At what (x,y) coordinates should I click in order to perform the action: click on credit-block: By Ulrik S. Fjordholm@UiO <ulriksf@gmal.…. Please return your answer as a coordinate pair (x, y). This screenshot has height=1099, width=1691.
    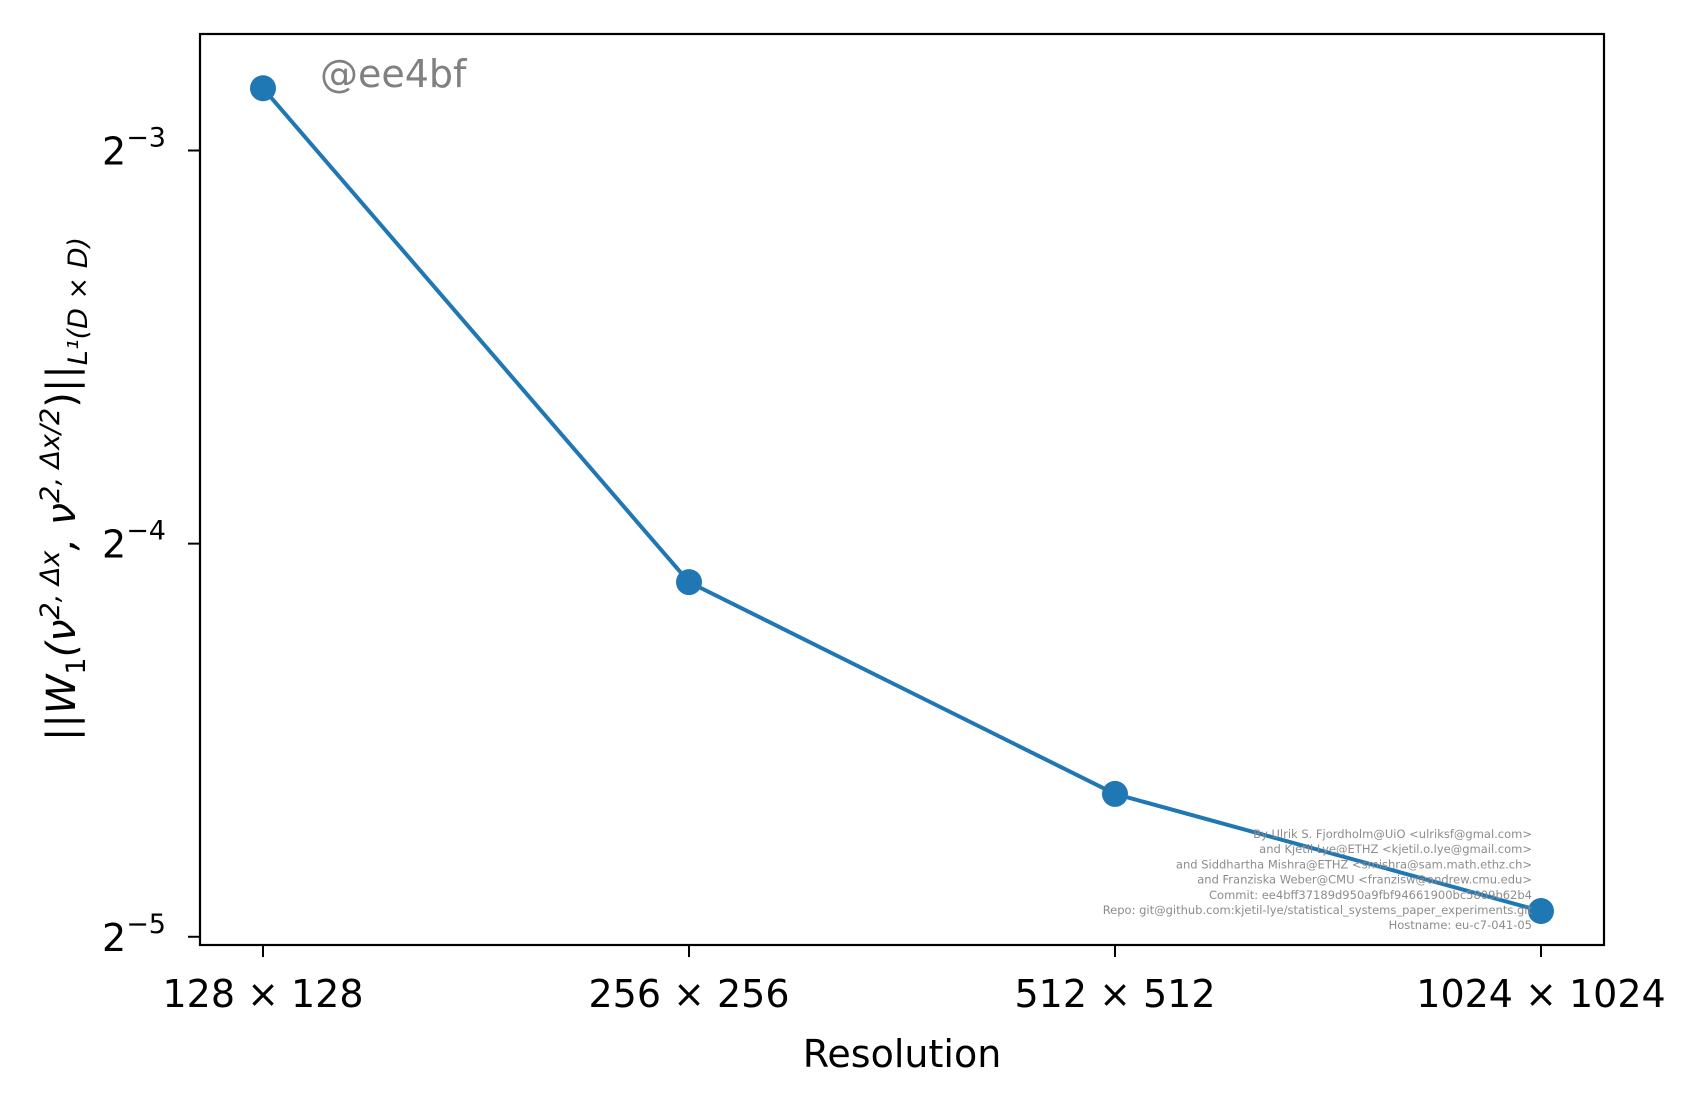
    Looking at the image, I should click on (1318, 879).